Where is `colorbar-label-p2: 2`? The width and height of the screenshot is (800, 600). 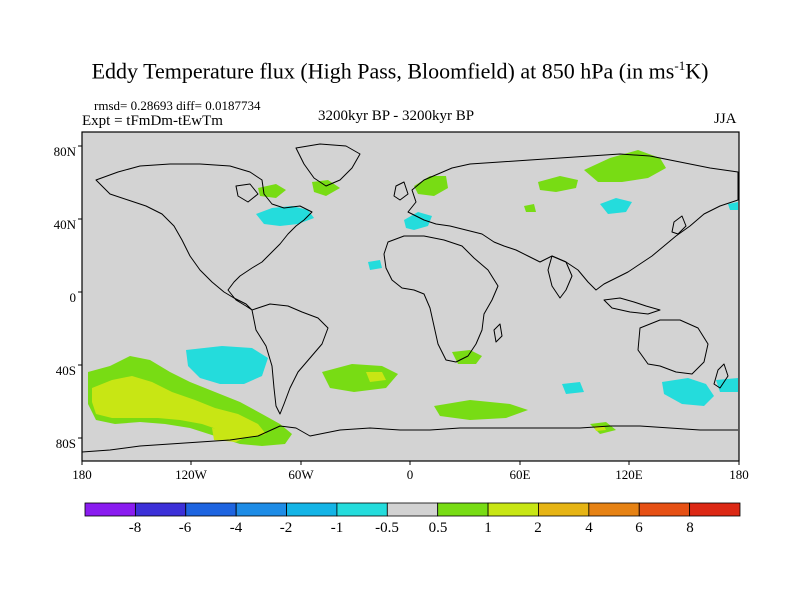 colorbar-label-p2: 2 is located at coordinates (538, 528).